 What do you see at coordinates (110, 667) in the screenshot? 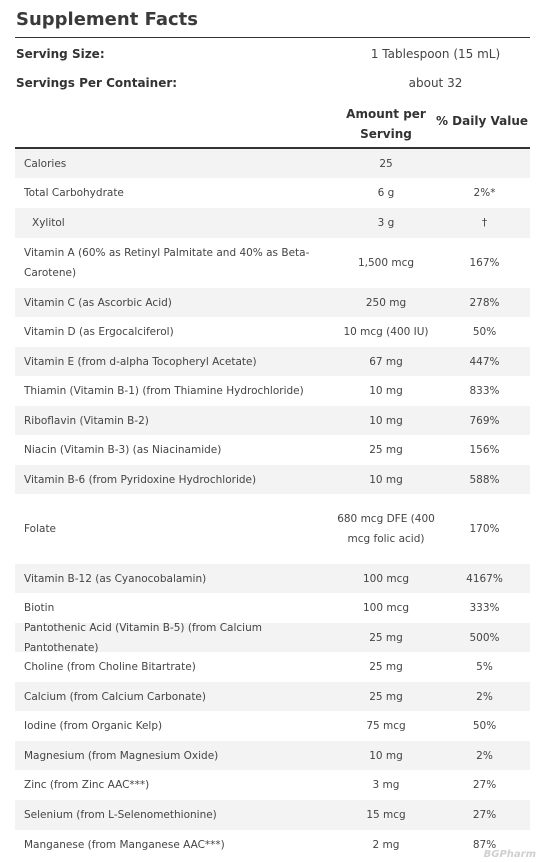
I see `nutrient-name: Choline (from Choline Bitartrate)` at bounding box center [110, 667].